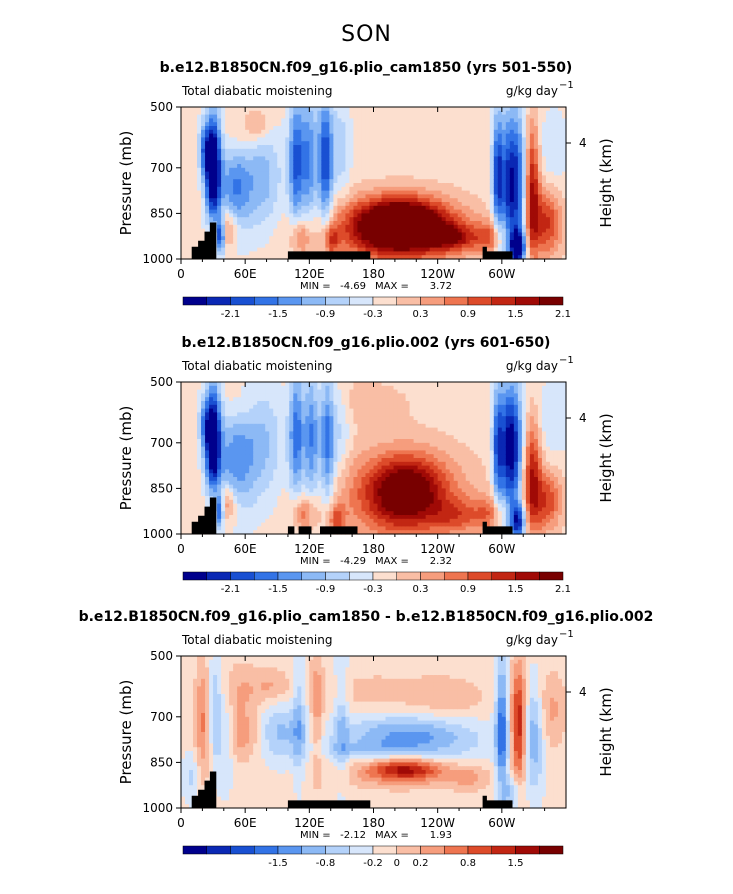  What do you see at coordinates (373, 314) in the screenshot?
I see `colorbar-label: -0.3` at bounding box center [373, 314].